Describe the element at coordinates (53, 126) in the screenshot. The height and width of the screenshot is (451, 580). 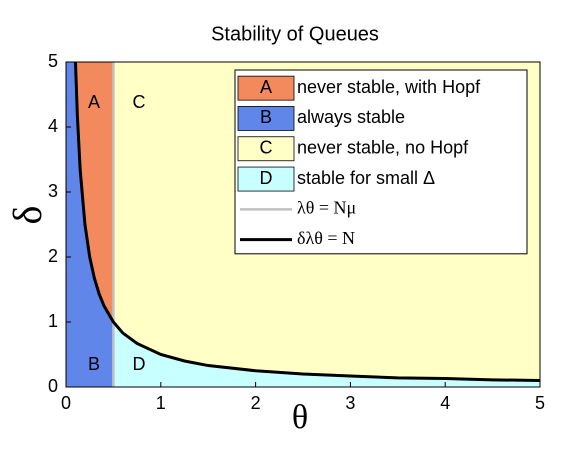
I see `y-tick-label: 4` at that location.